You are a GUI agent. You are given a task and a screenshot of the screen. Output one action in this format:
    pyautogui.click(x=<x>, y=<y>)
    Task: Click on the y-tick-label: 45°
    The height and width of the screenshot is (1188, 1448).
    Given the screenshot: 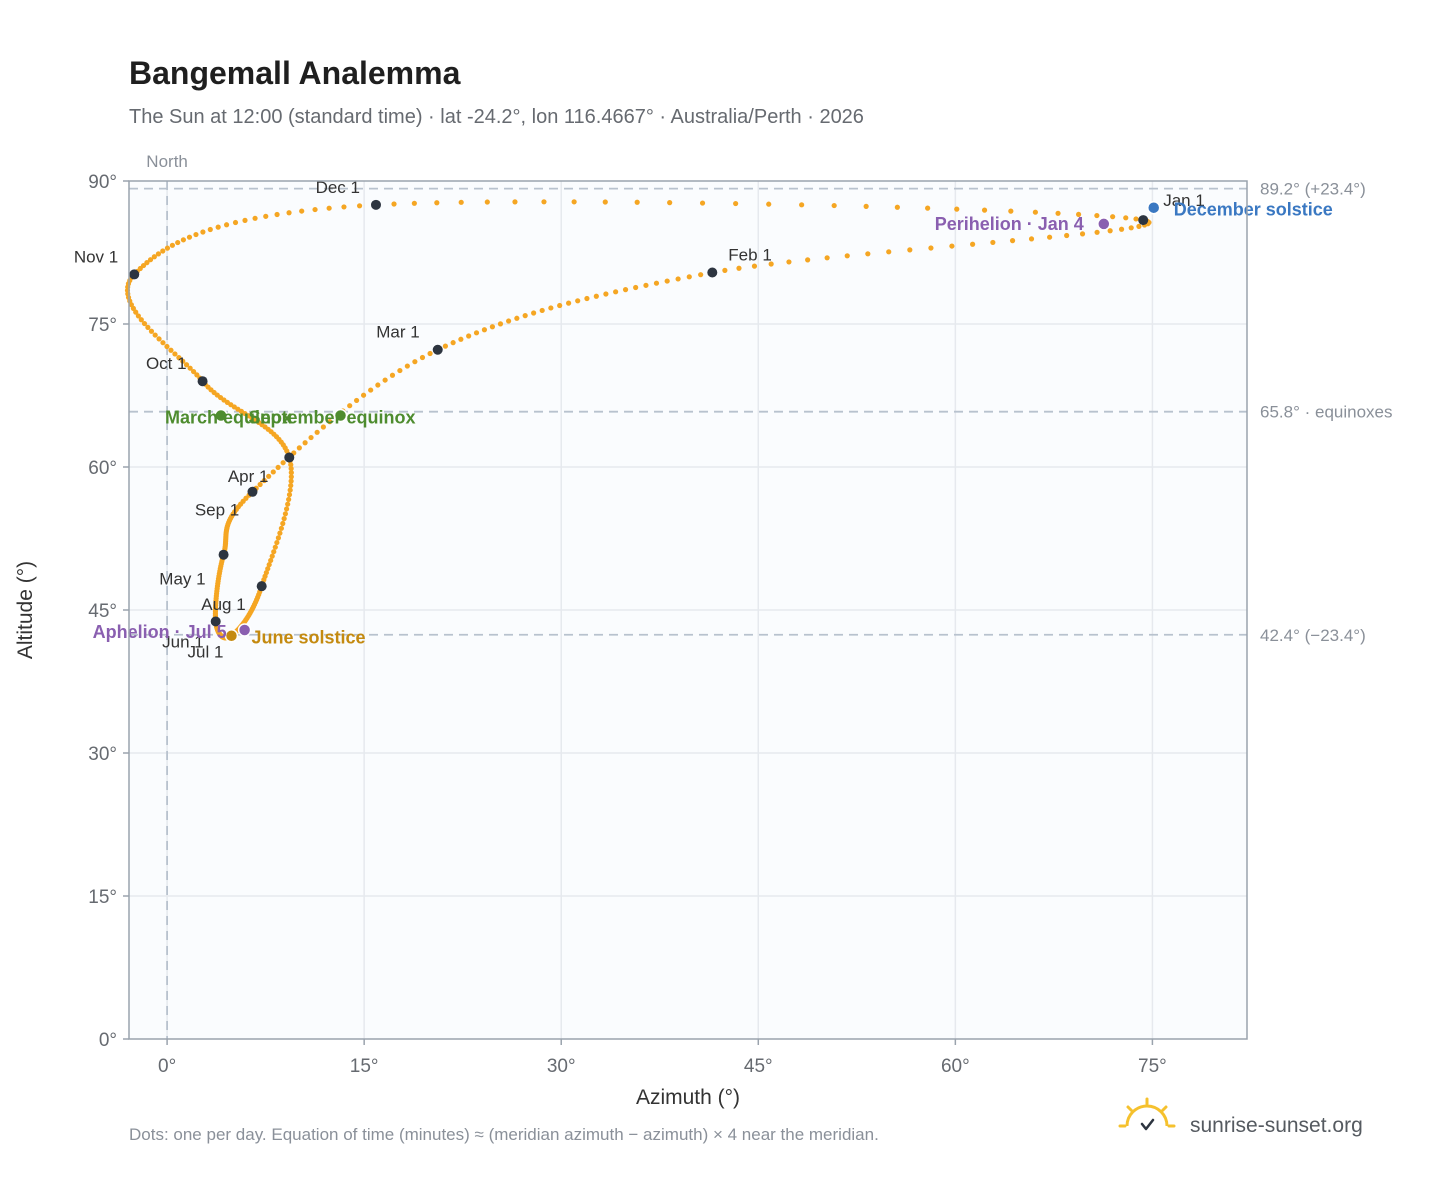 What is the action you would take?
    pyautogui.click(x=102, y=611)
    